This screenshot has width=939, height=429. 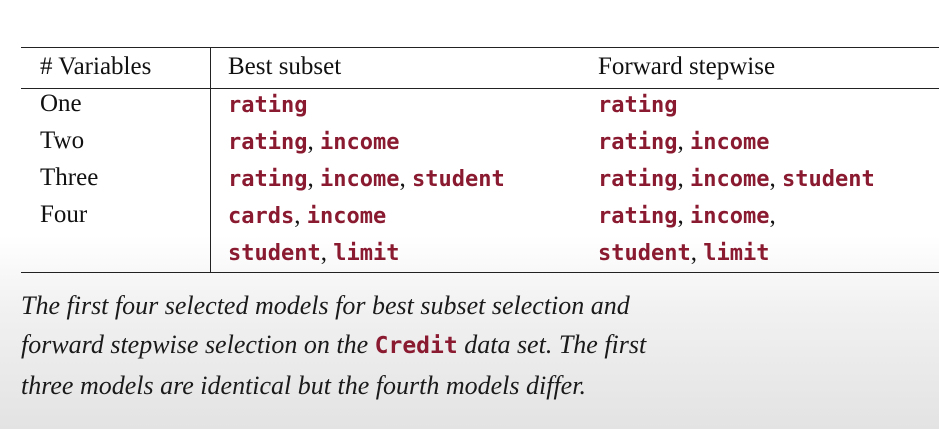 What do you see at coordinates (61, 103) in the screenshot?
I see `row-label: One` at bounding box center [61, 103].